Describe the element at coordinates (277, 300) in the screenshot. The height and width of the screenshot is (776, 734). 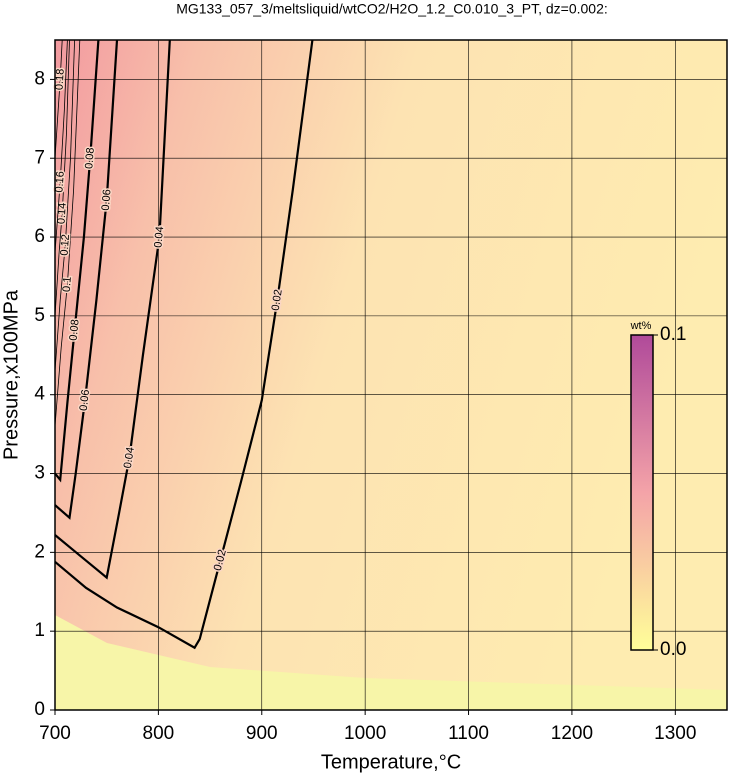
I see `contour-label: 0.02` at that location.